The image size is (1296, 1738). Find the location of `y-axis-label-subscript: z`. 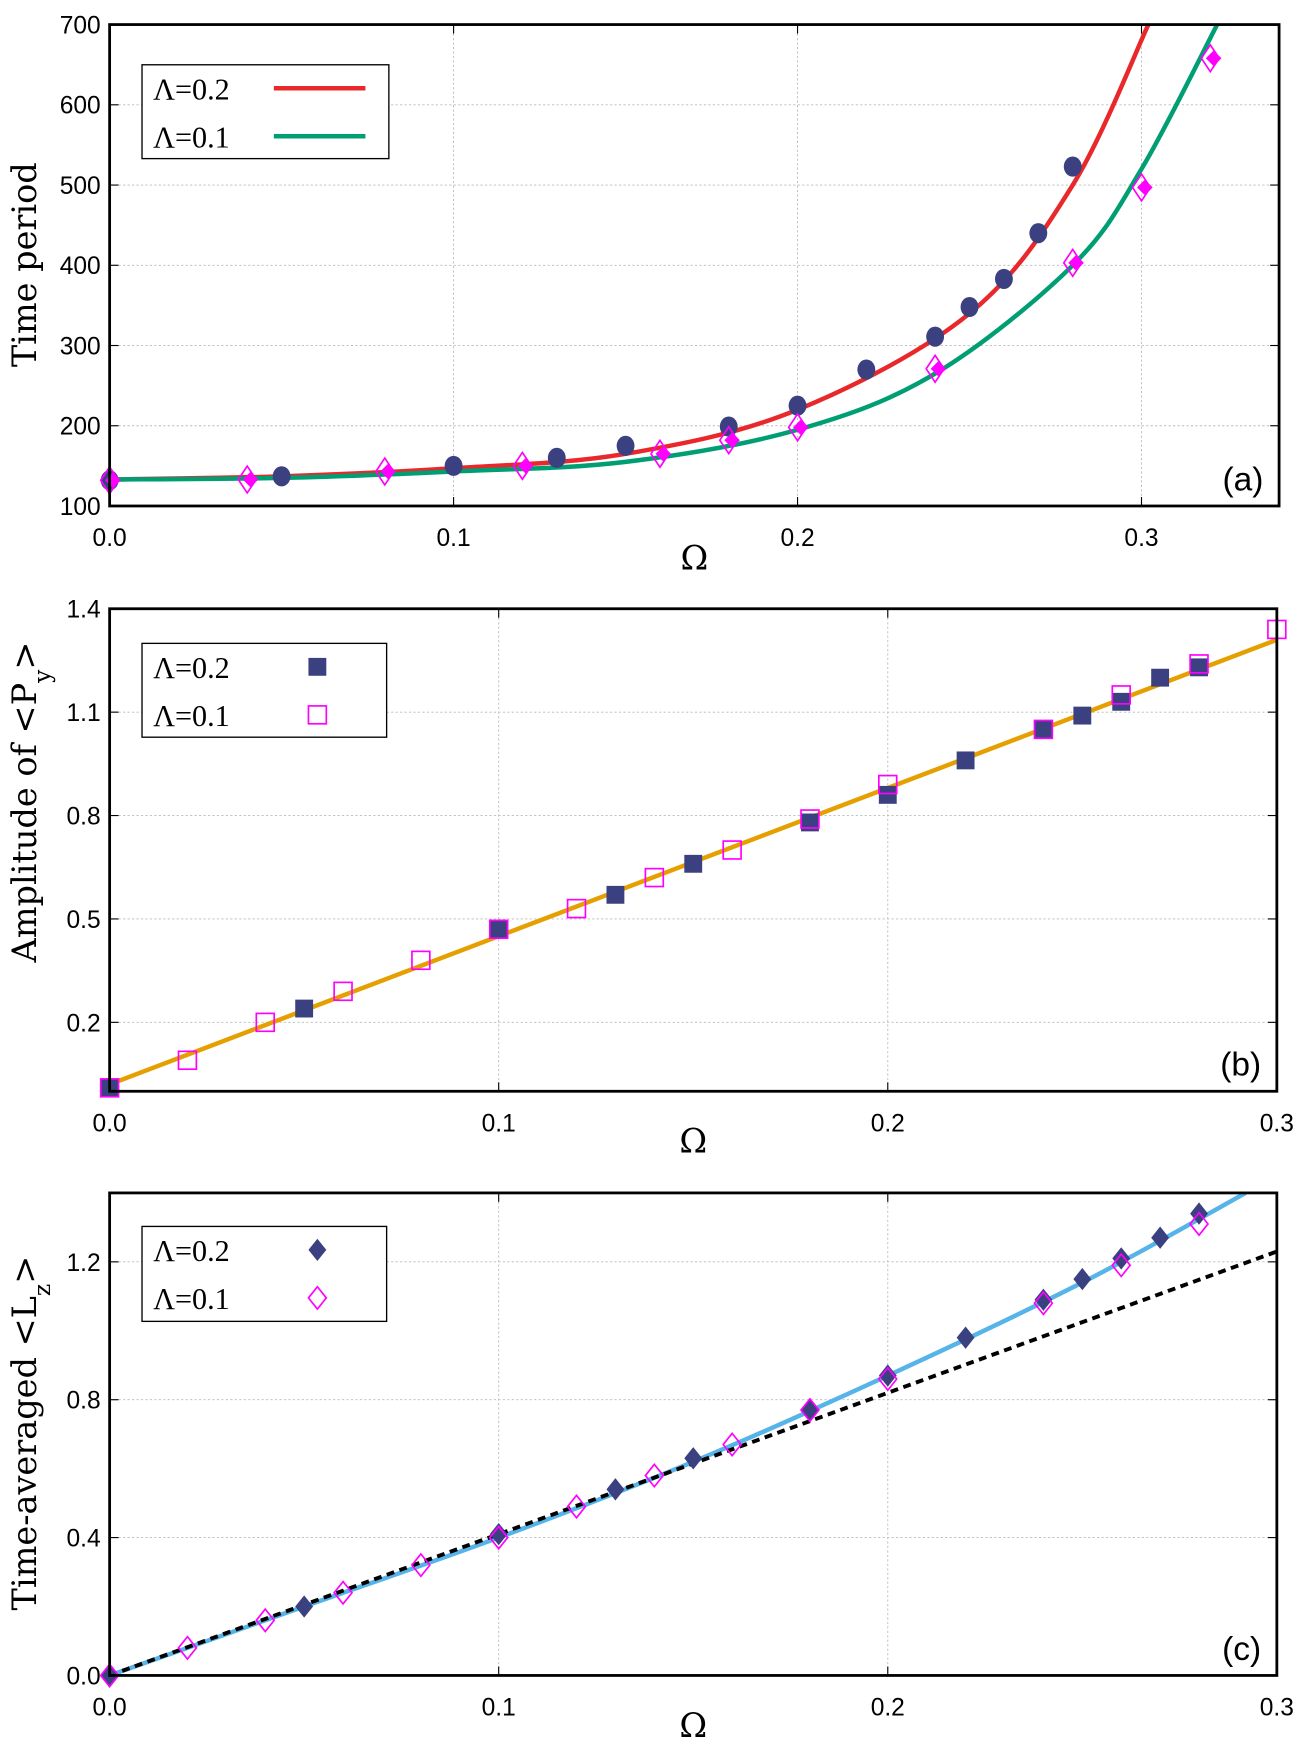

y-axis-label-subscript: z is located at coordinates (42, 1290).